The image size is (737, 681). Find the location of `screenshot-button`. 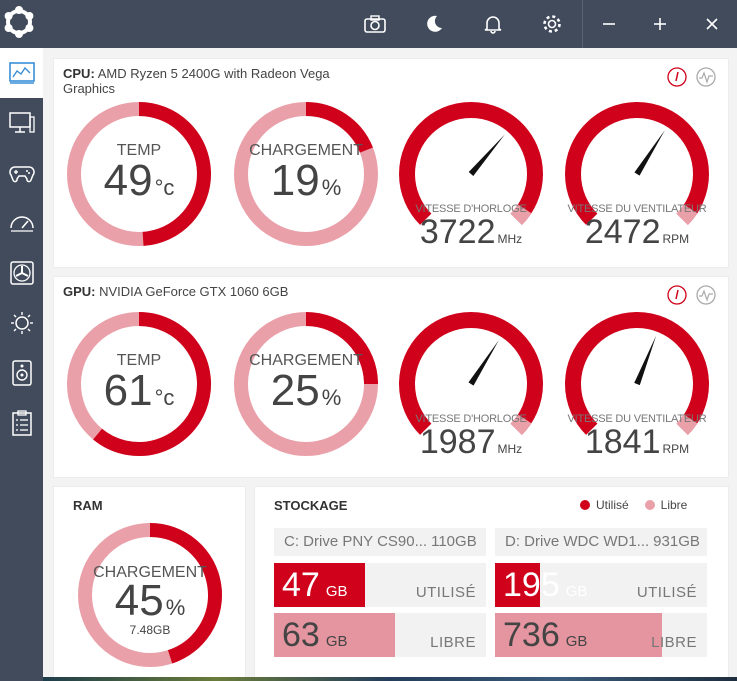

screenshot-button is located at coordinates (375, 24).